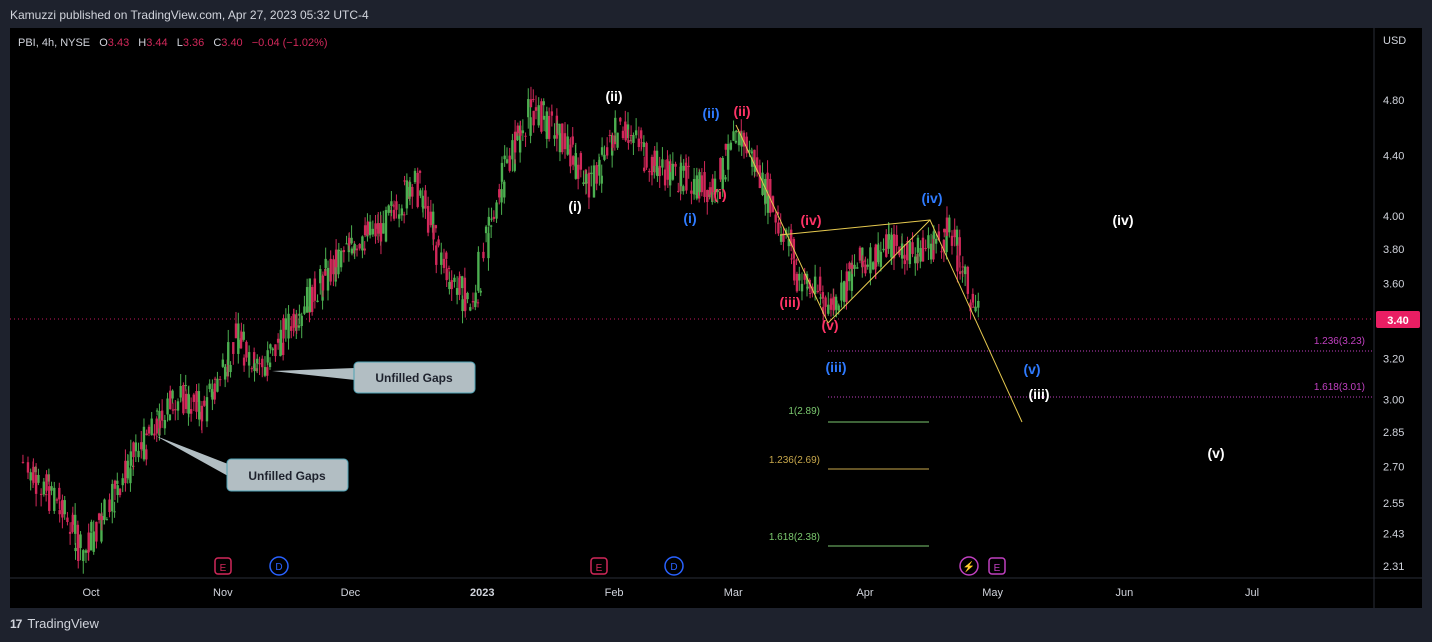  Describe the element at coordinates (1339, 341) in the screenshot. I see `fib-label-1236-top: 1.236(3.23)` at that location.